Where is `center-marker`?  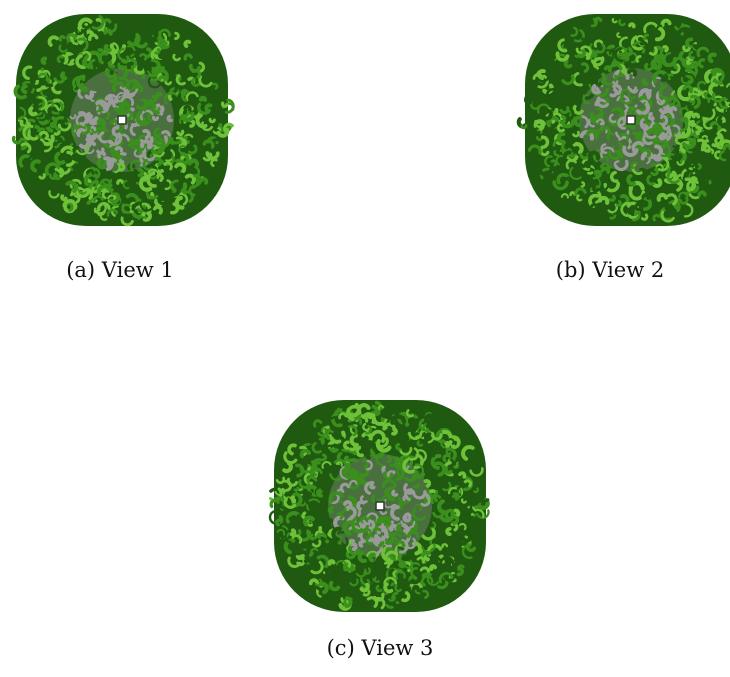 center-marker is located at coordinates (122, 120).